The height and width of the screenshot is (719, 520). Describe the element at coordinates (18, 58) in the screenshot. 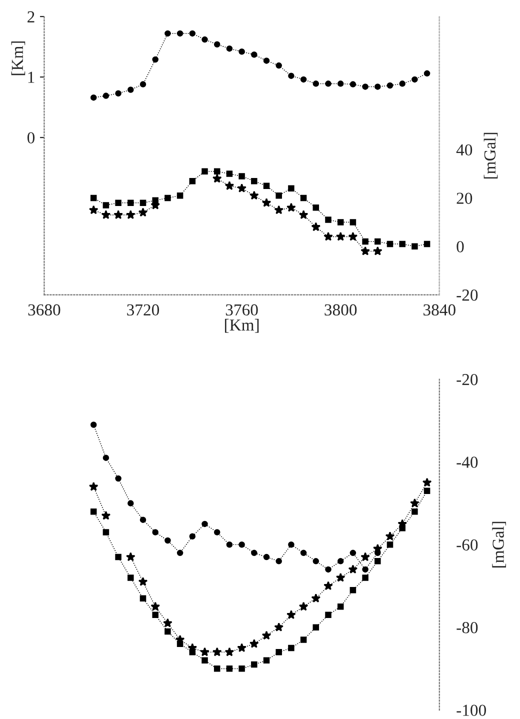

I see `y-axis-title: [Km]` at that location.